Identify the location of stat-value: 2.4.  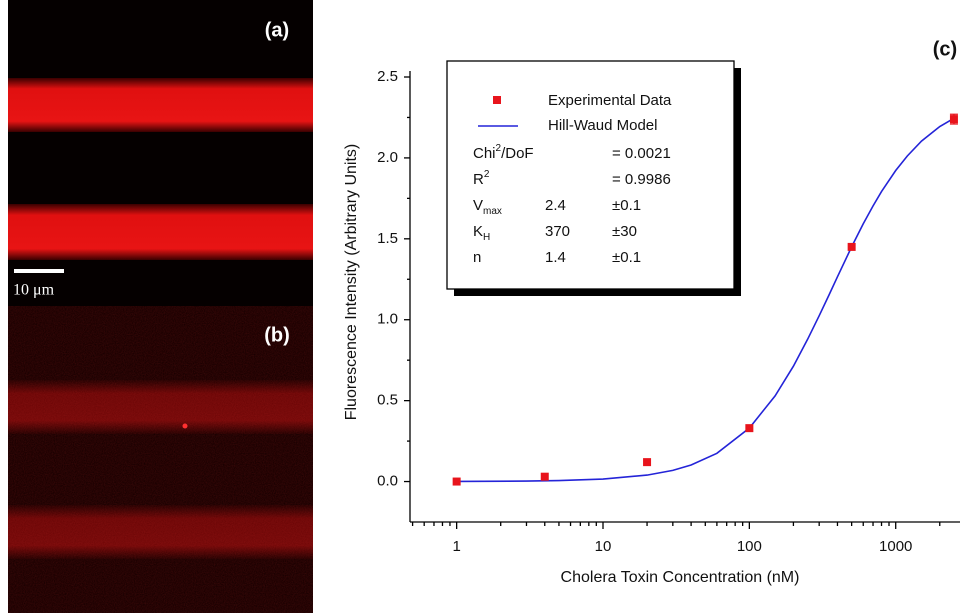
(555, 205).